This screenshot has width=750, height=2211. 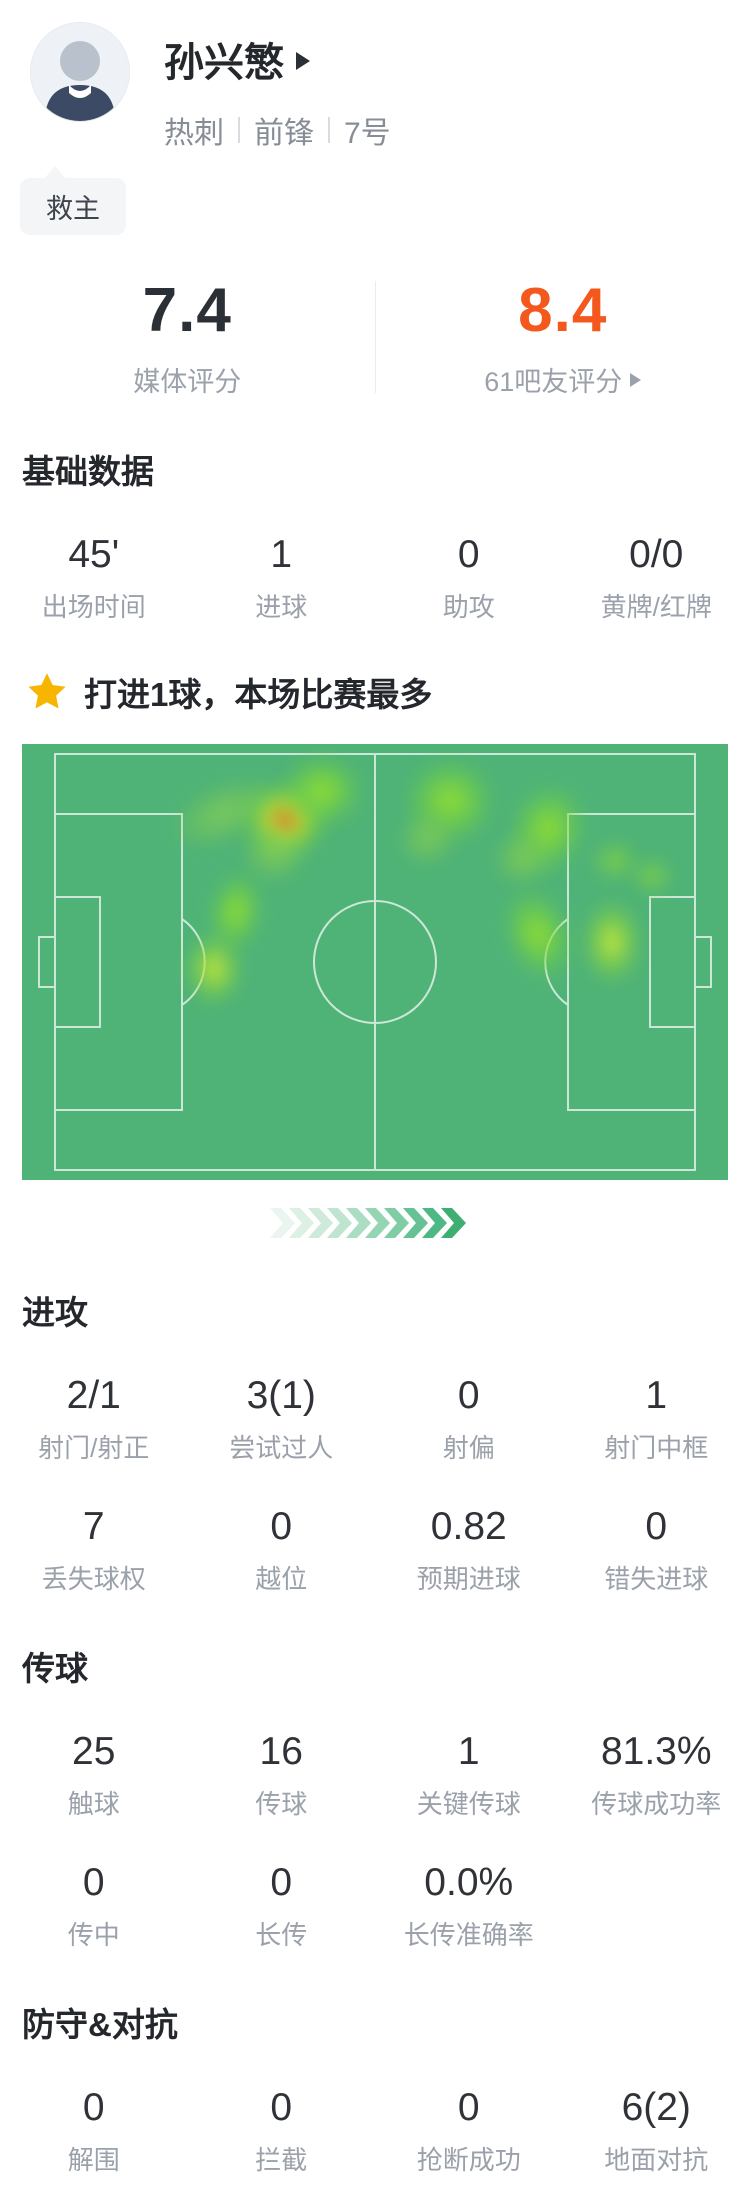 I want to click on stat-label: 预期进球, so click(x=468, y=1579).